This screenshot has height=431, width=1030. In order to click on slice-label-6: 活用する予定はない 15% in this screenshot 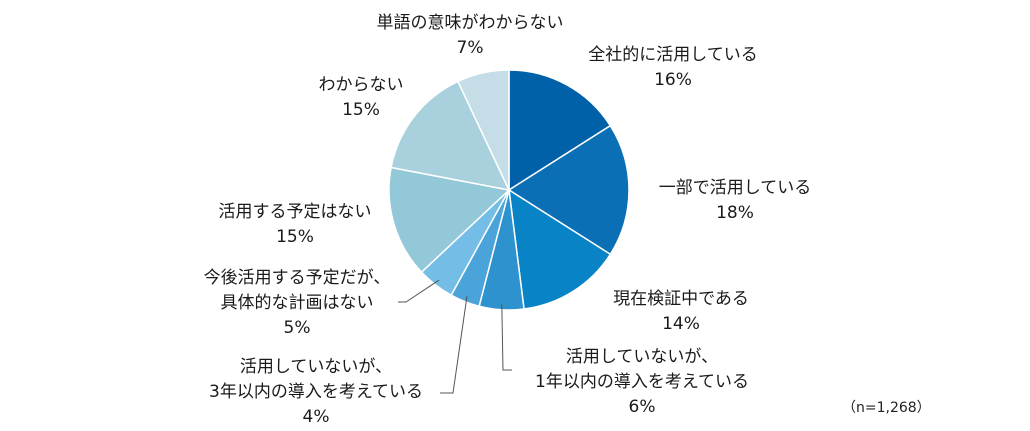, I will do `click(295, 225)`.